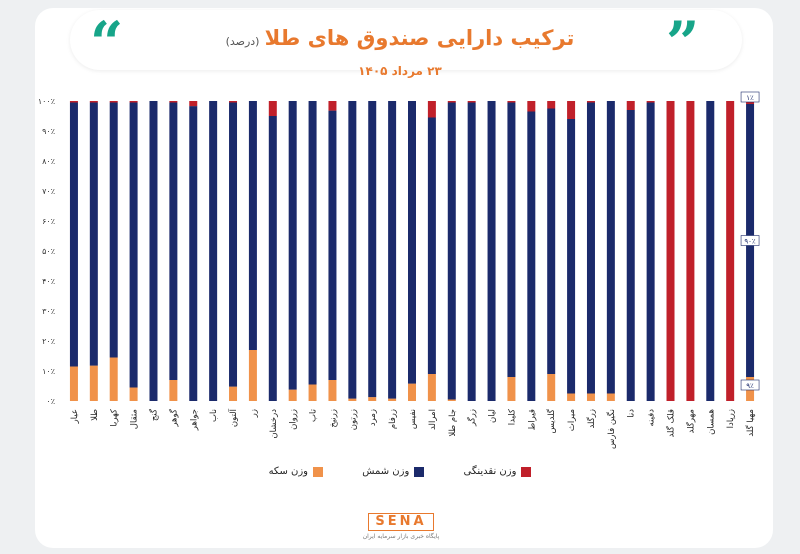 The width and height of the screenshot is (800, 554). What do you see at coordinates (526, 471) in the screenshot?
I see `legend-swatch-cash` at bounding box center [526, 471].